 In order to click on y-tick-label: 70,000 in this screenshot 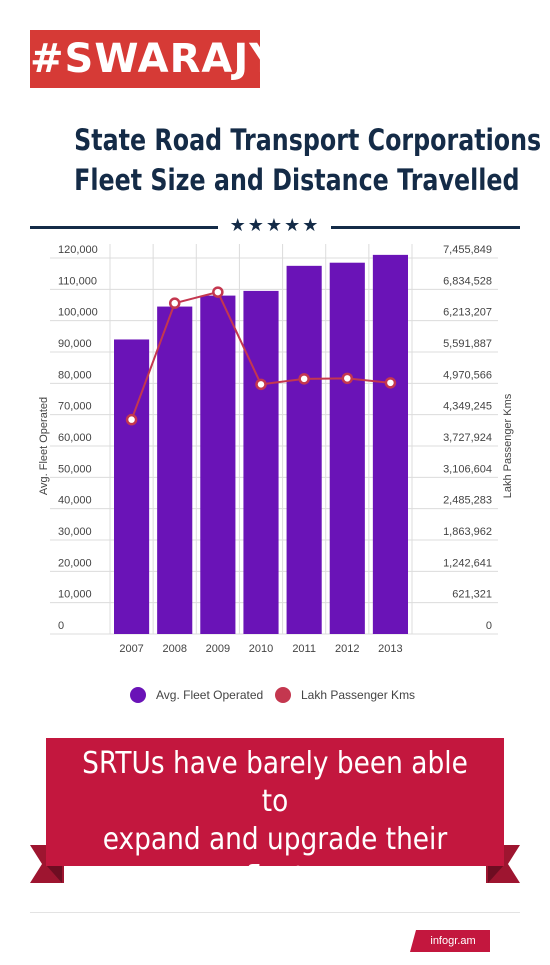, I will do `click(75, 407)`.